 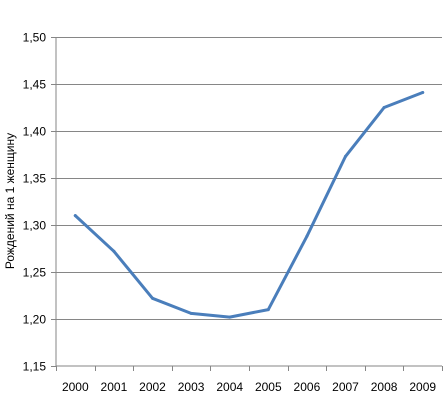 I want to click on y-tick-label: 1,35, so click(x=35, y=179).